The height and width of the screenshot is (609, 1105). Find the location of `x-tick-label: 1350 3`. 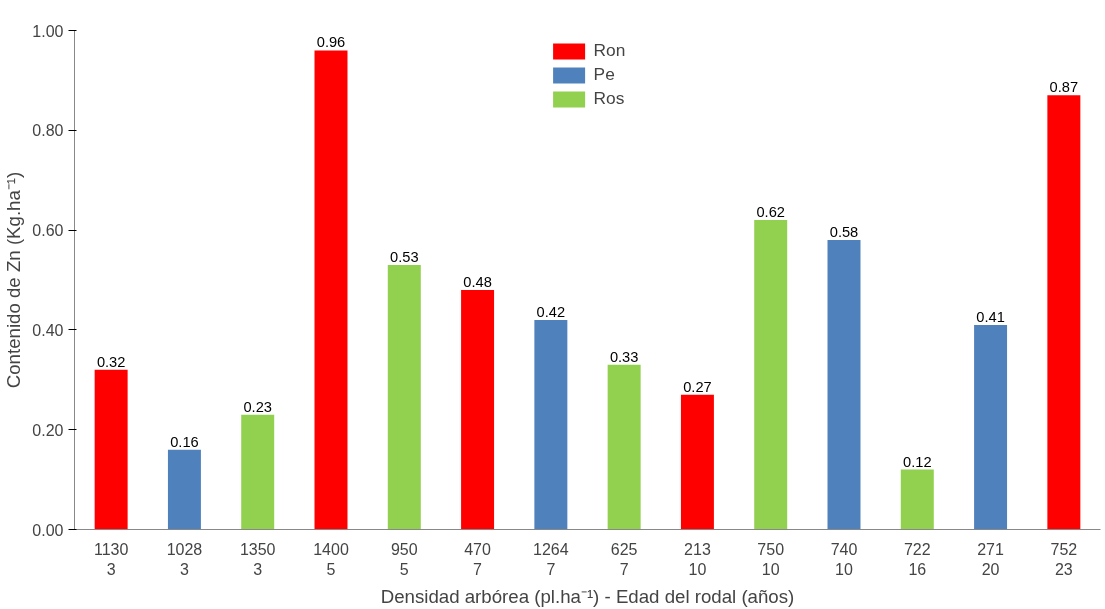

x-tick-label: 1350 3 is located at coordinates (257, 559).